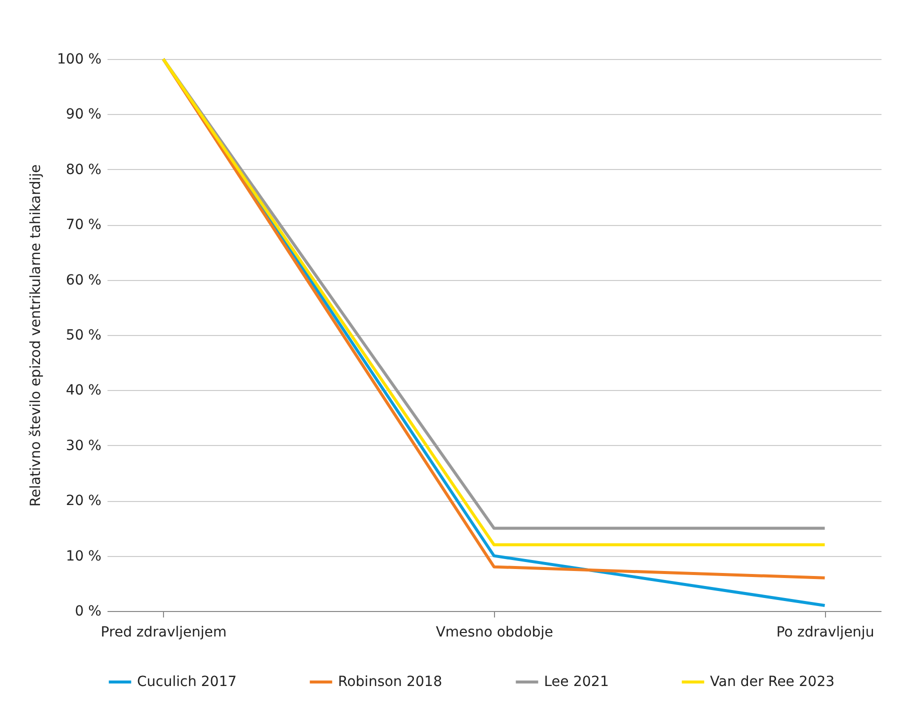  Describe the element at coordinates (84, 501) in the screenshot. I see `y-tick-label: 20 %` at that location.